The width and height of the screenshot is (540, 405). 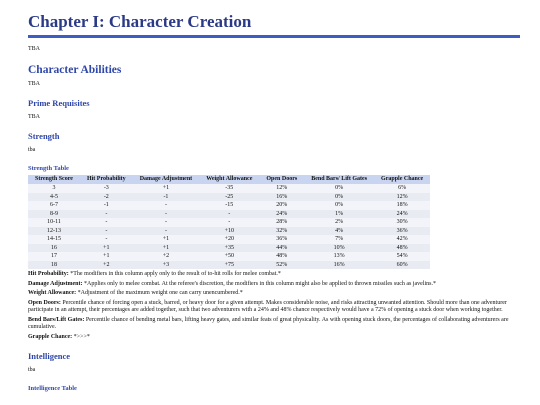 I want to click on table-cell: -2, so click(x=106, y=196).